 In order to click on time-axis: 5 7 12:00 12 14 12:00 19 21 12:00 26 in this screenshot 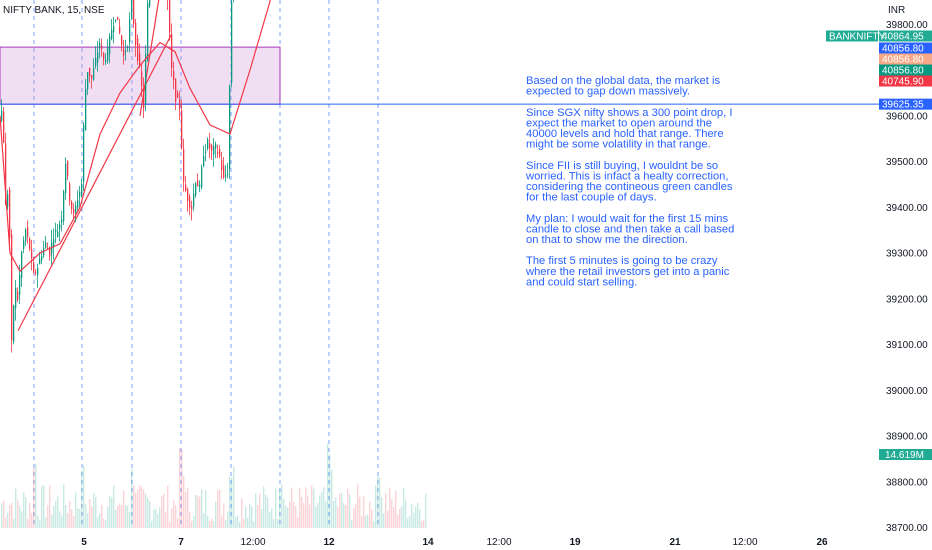, I will do `click(454, 542)`.